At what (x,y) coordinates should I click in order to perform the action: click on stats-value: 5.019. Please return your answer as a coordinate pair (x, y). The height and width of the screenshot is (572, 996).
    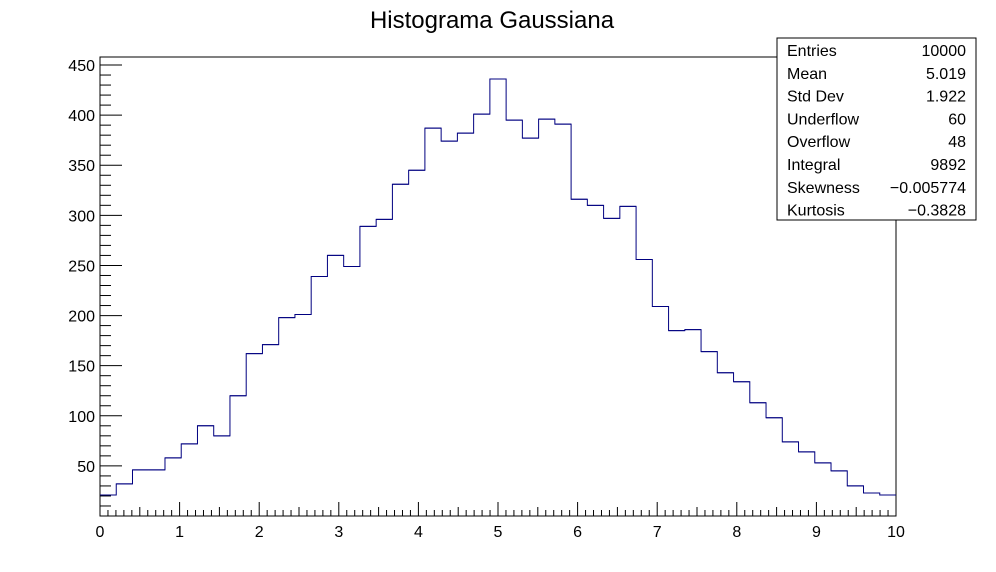
    Looking at the image, I should click on (946, 74).